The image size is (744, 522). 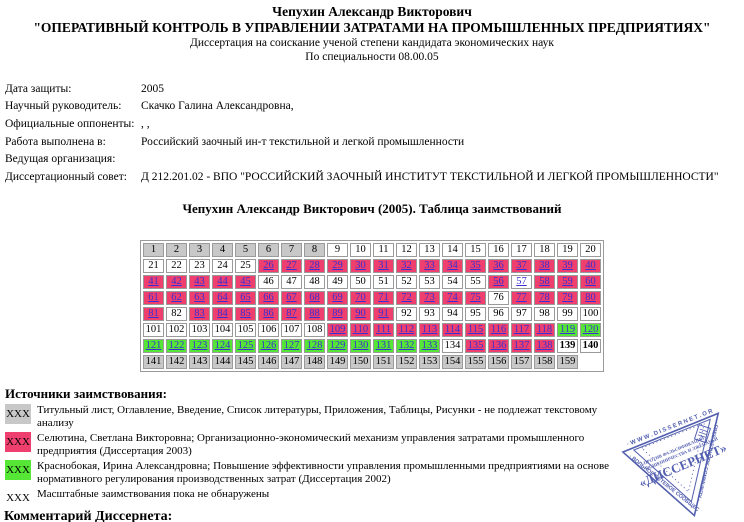 I want to click on page-cell-70: 70, so click(x=360, y=298).